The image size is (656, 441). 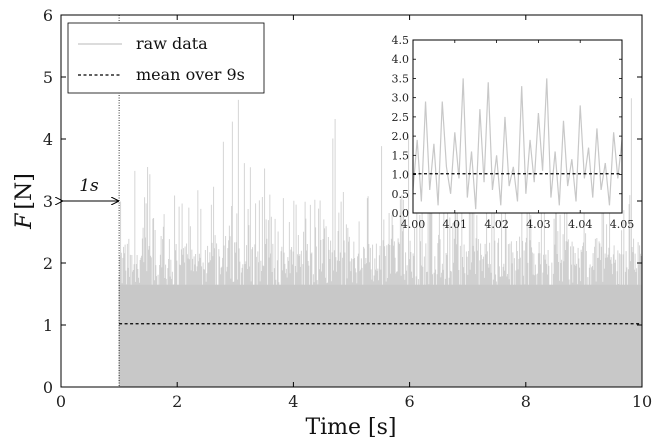 What do you see at coordinates (61, 401) in the screenshot?
I see `x-tick-label: 0` at bounding box center [61, 401].